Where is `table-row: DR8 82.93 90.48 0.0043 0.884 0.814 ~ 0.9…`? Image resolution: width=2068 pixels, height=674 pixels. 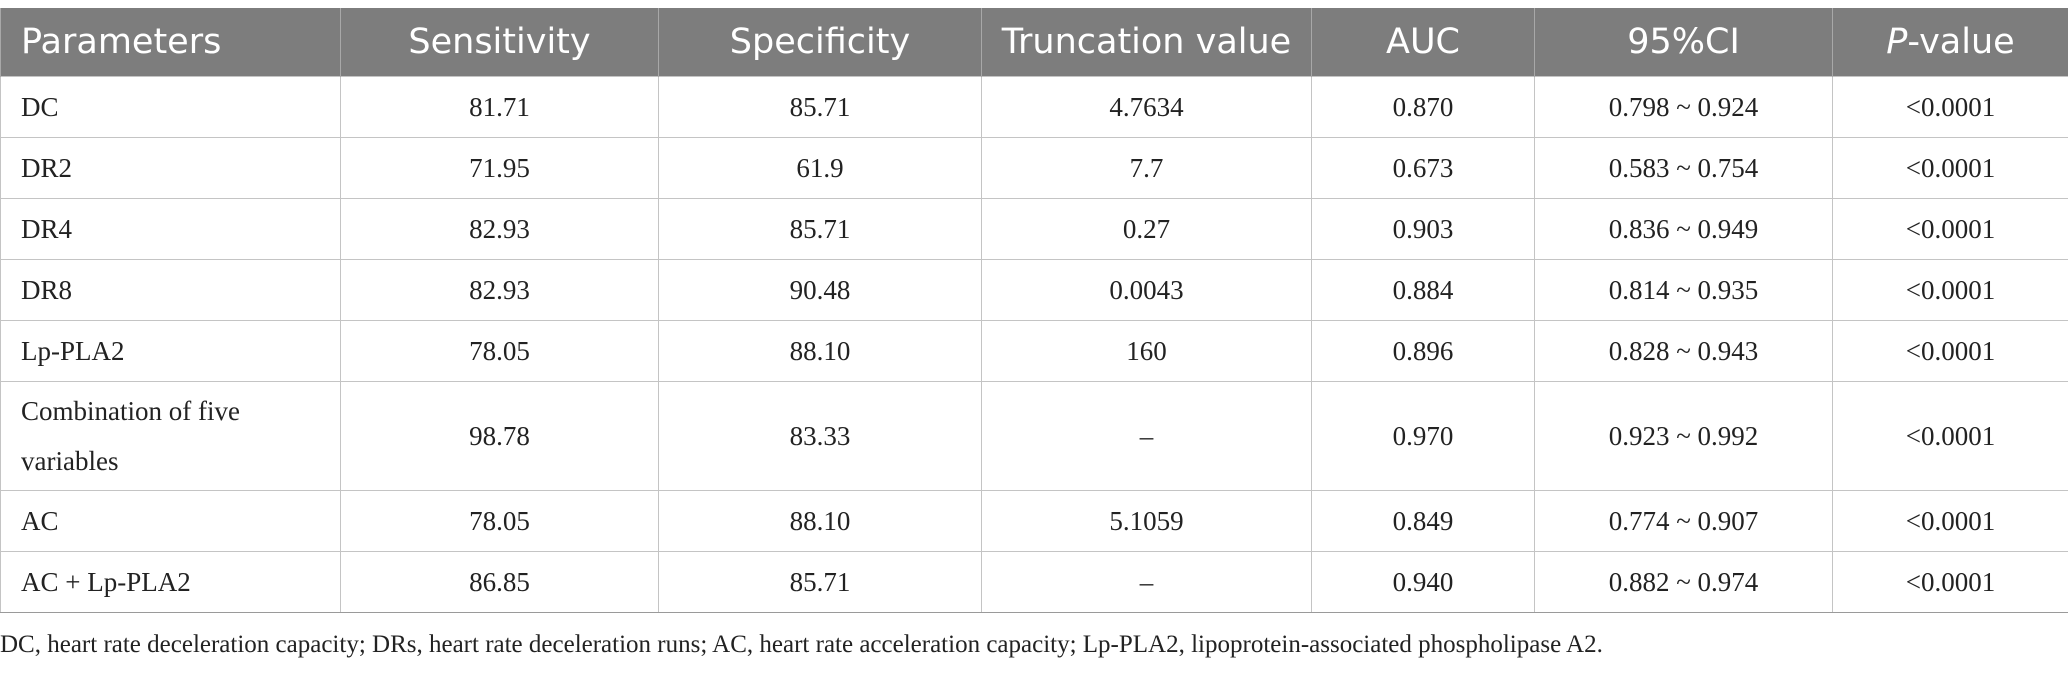
table-row: DR8 82.93 90.48 0.0043 0.884 0.814 ~ 0.9… is located at coordinates (1034, 290).